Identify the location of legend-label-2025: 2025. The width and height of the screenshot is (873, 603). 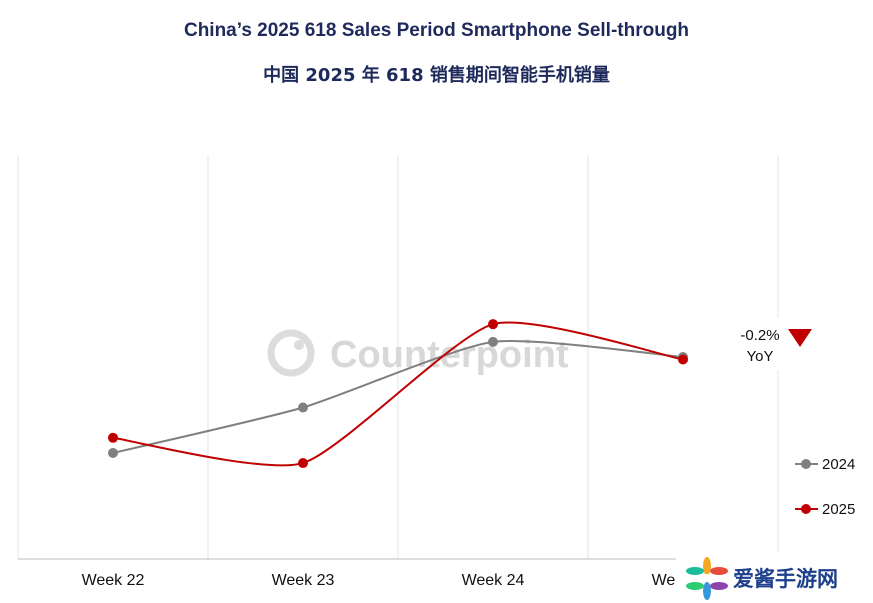
(838, 509).